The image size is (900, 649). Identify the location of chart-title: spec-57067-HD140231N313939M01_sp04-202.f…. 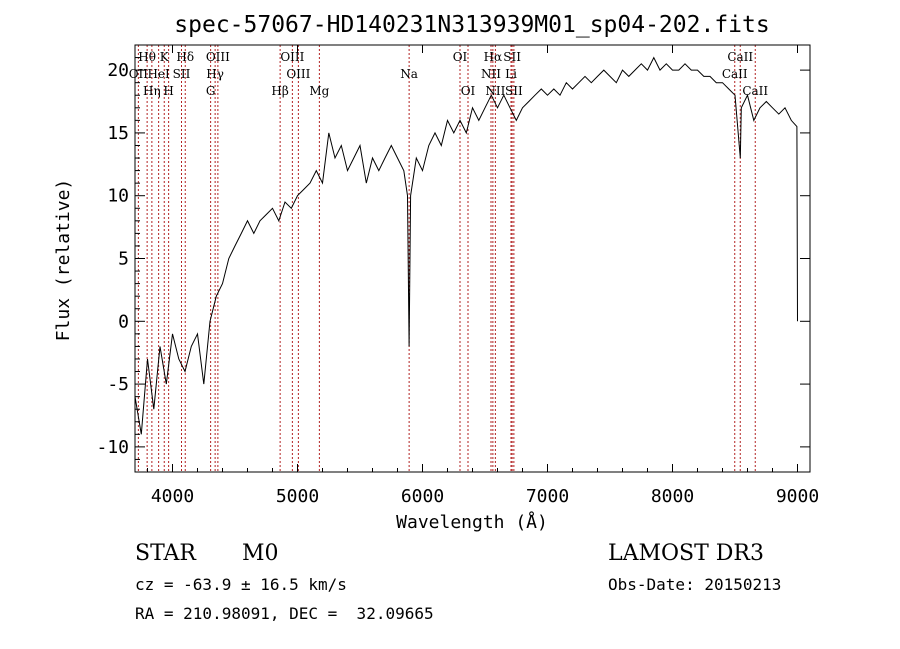
(471, 25).